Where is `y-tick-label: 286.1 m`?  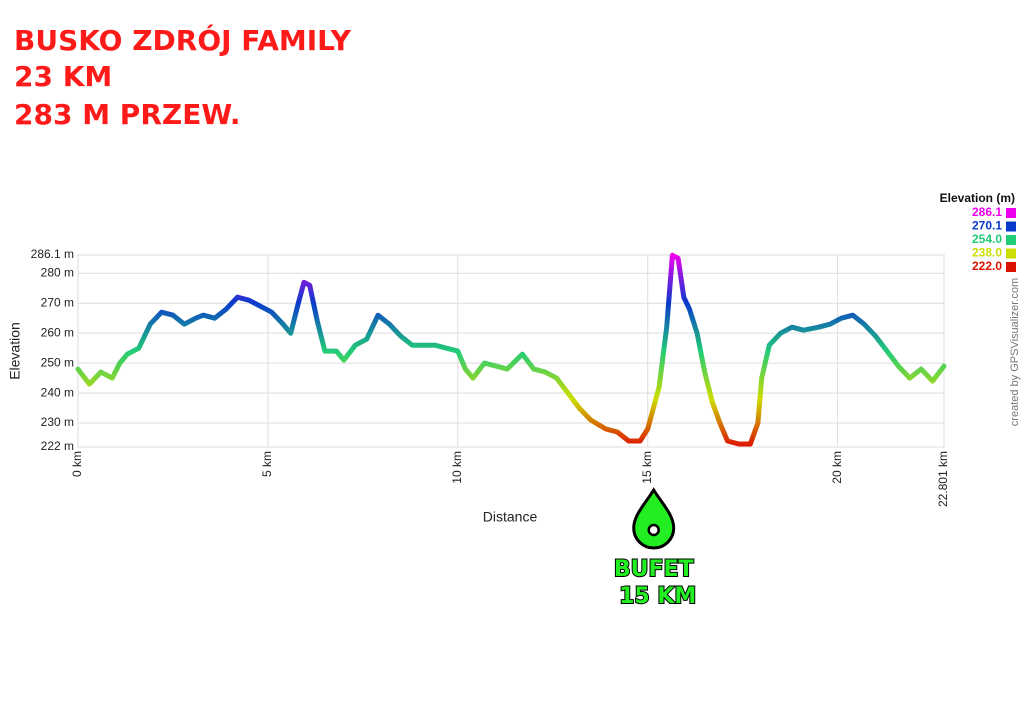 y-tick-label: 286.1 m is located at coordinates (52, 254).